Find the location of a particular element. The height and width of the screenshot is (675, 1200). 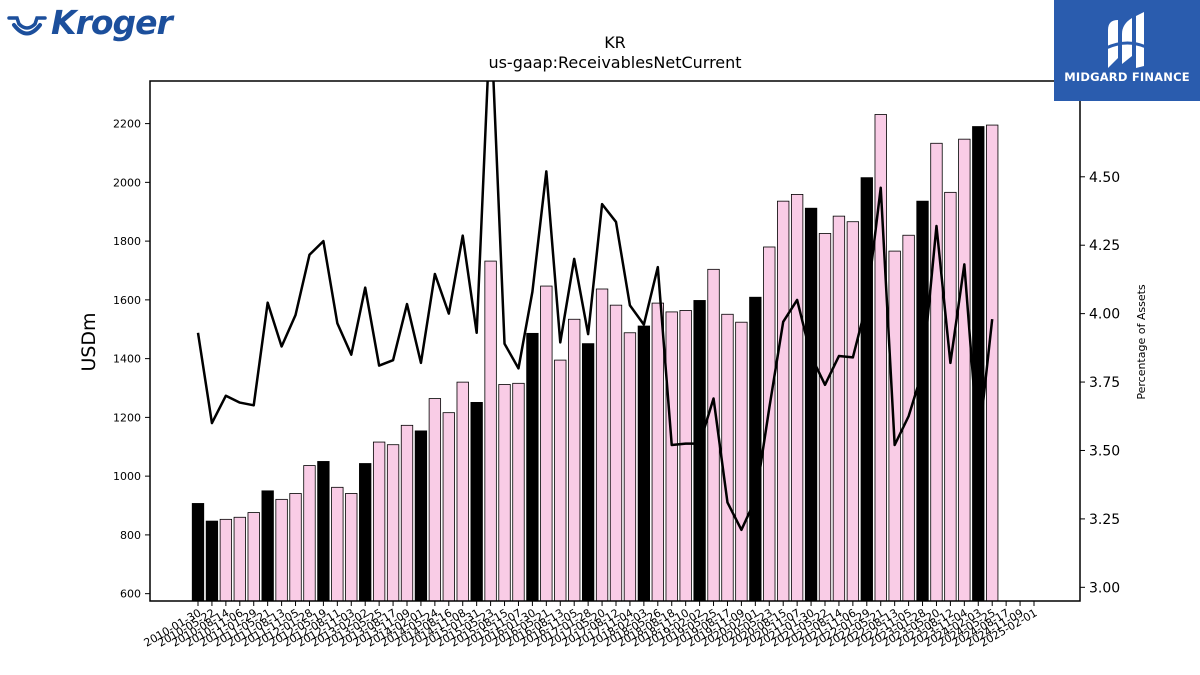

chart-title: KR is located at coordinates (615, 42).